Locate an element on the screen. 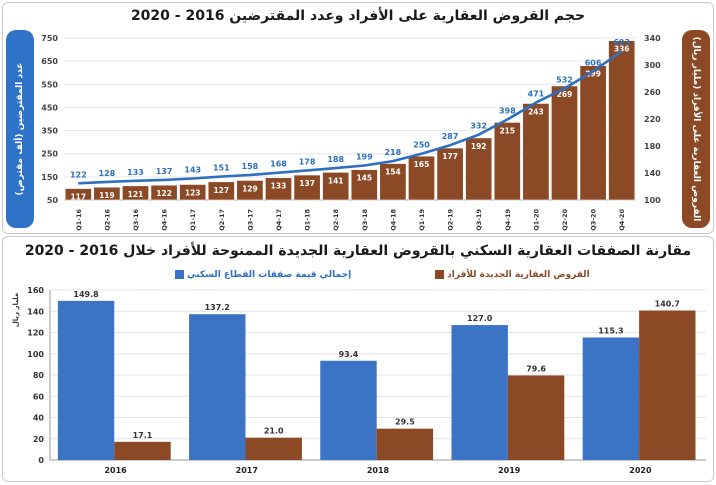 The height and width of the screenshot is (485, 716). loan-bar-label: 123 is located at coordinates (193, 192).